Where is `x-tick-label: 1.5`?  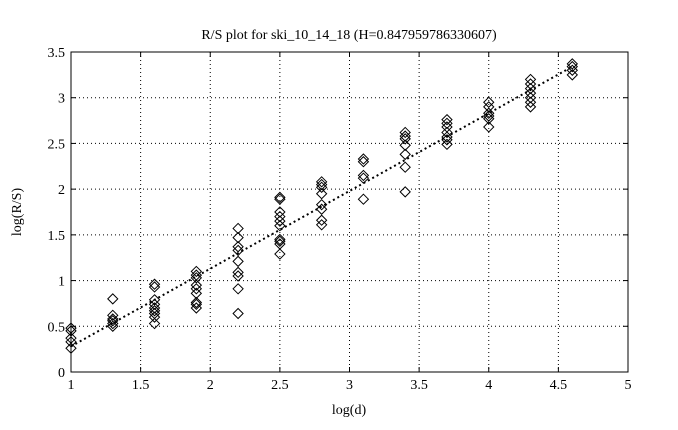
x-tick-label: 1.5 is located at coordinates (141, 385).